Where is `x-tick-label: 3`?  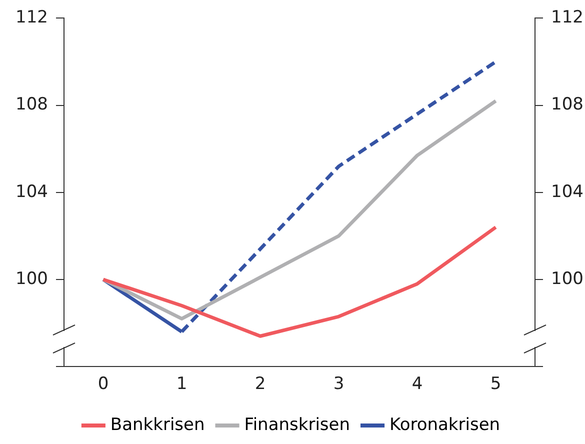 x-tick-label: 3 is located at coordinates (338, 384).